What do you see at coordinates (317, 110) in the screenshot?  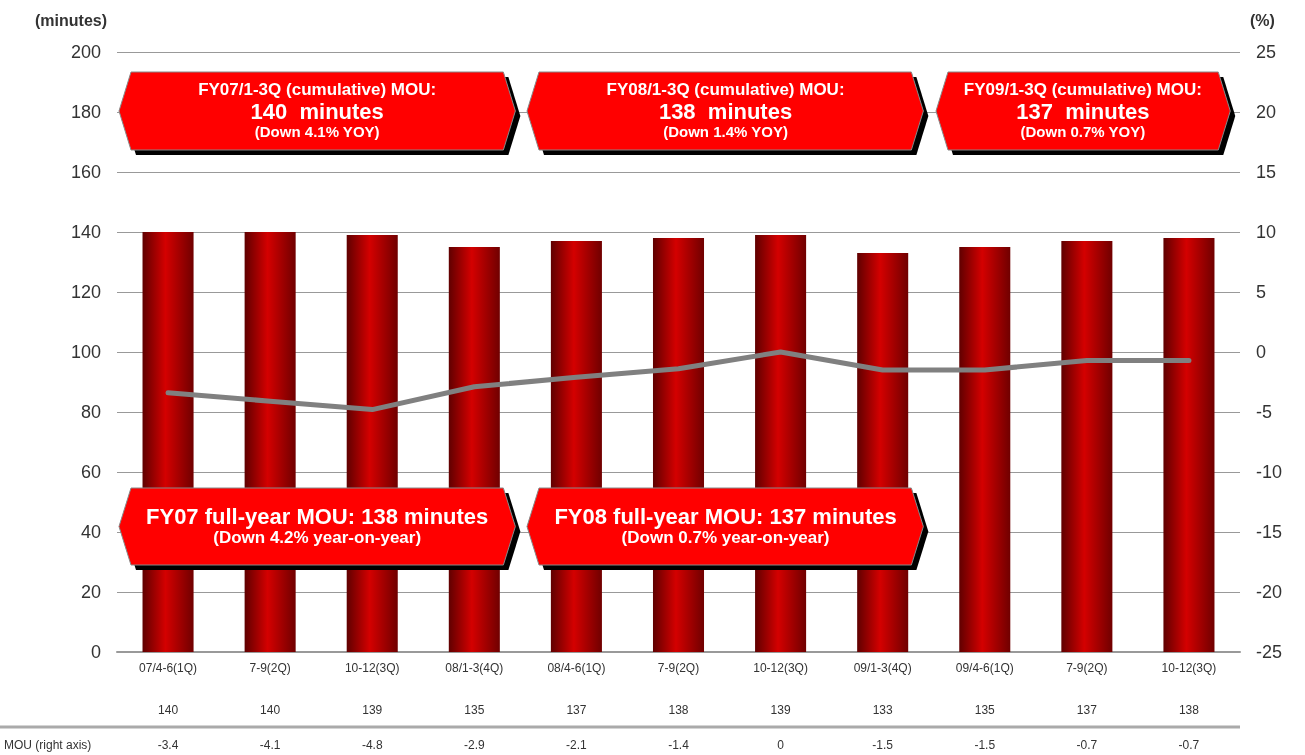 I see `annotation: FY07/1-3Q (cumulative) MOU: 140 minutes (Down 4.1% YOY)` at bounding box center [317, 110].